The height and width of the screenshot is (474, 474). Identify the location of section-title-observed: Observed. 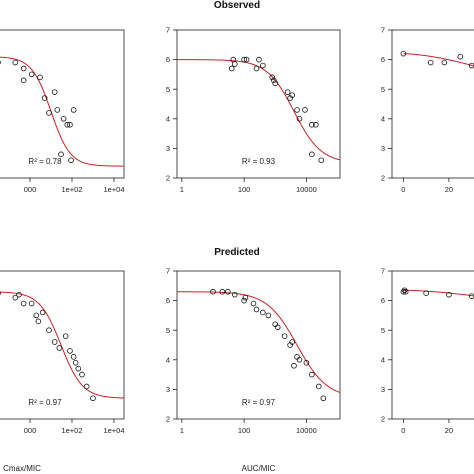
(237, 5).